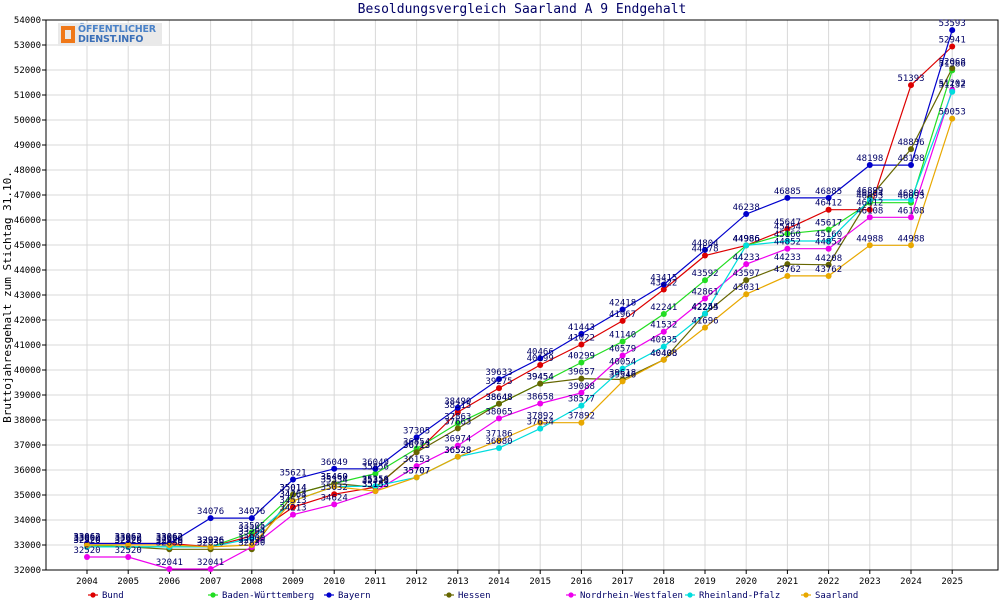 The height and width of the screenshot is (600, 1000). Describe the element at coordinates (739, 595) in the screenshot. I see `legend-label-rheinland-pfalz: Rheinland-Pfalz` at that location.